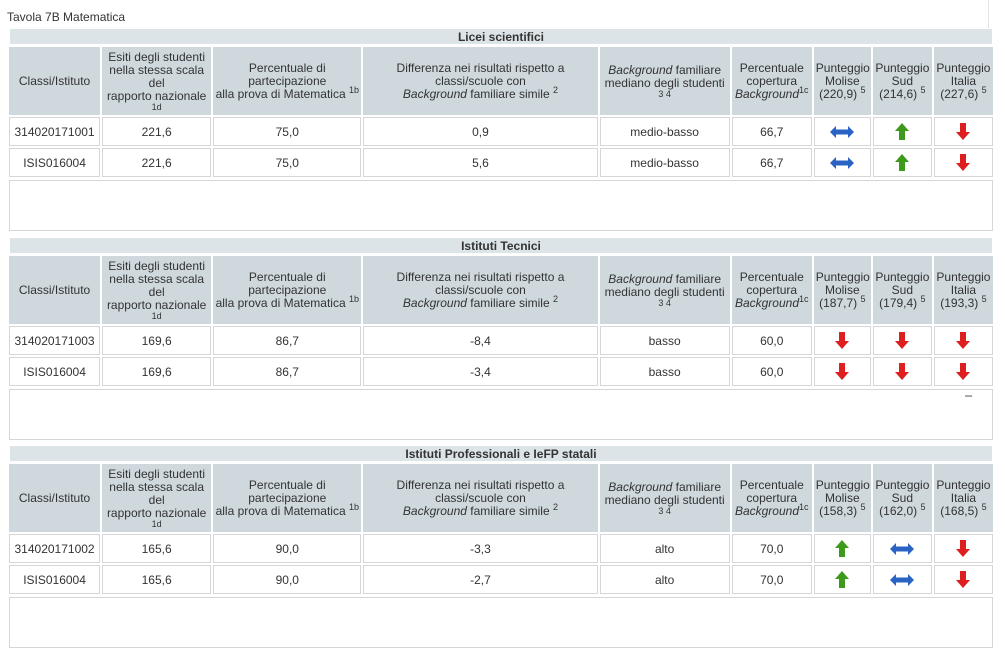  I want to click on cop-italic: Background, so click(766, 93).